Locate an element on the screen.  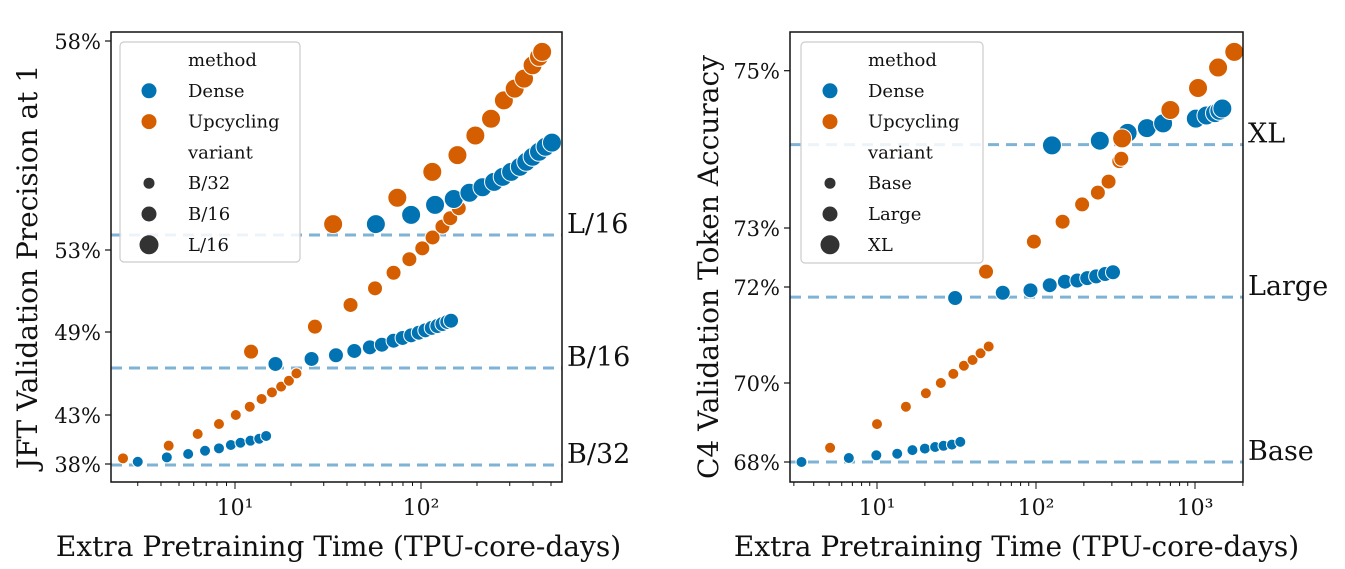
legend-label-variant: B/16 is located at coordinates (209, 214).